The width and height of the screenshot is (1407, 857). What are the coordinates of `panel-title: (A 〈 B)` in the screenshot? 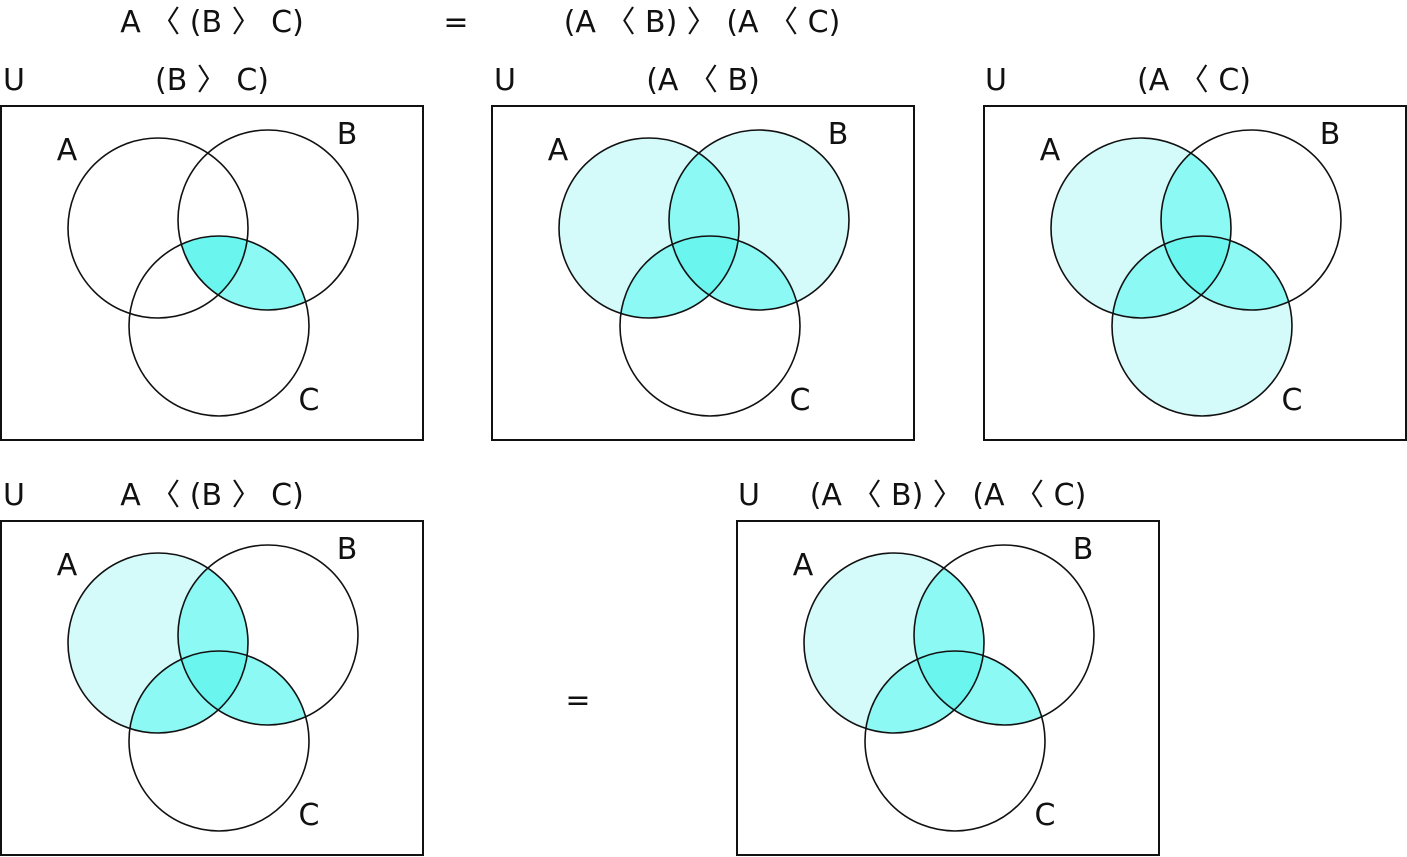 It's located at (703, 80).